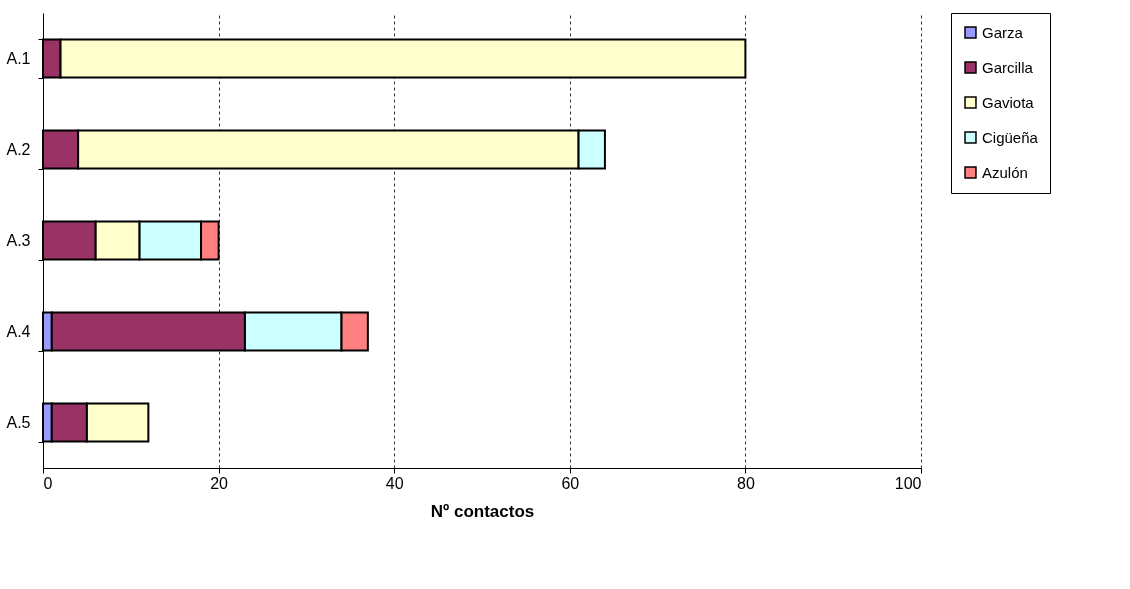 The width and height of the screenshot is (1130, 589). What do you see at coordinates (48, 483) in the screenshot?
I see `x-tick-label: 0` at bounding box center [48, 483].